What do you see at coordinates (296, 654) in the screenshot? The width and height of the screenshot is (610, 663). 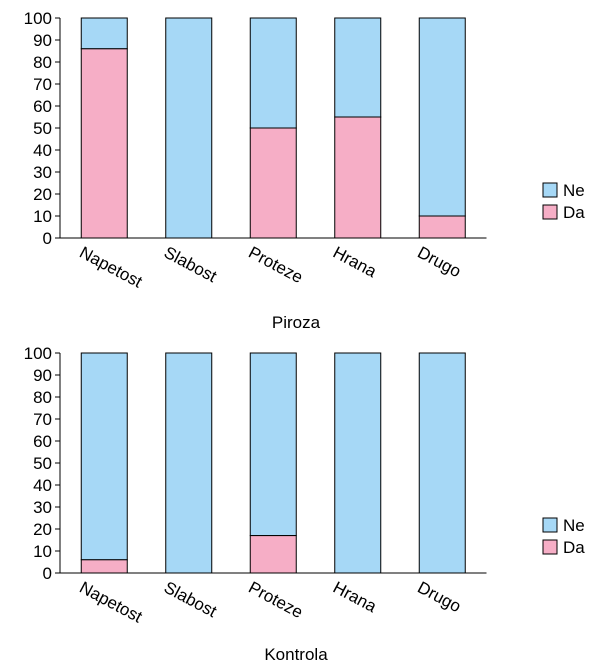 I see `x-axis-label: Kontrola` at bounding box center [296, 654].